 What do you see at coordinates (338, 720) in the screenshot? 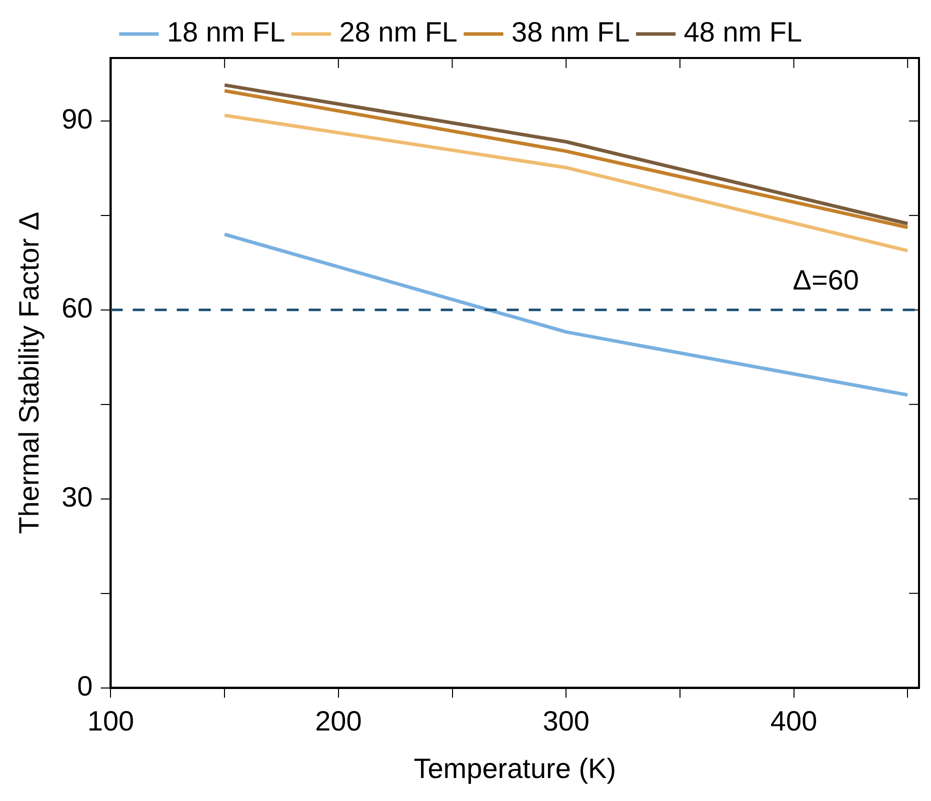
I see `x-tick-label: 200` at bounding box center [338, 720].